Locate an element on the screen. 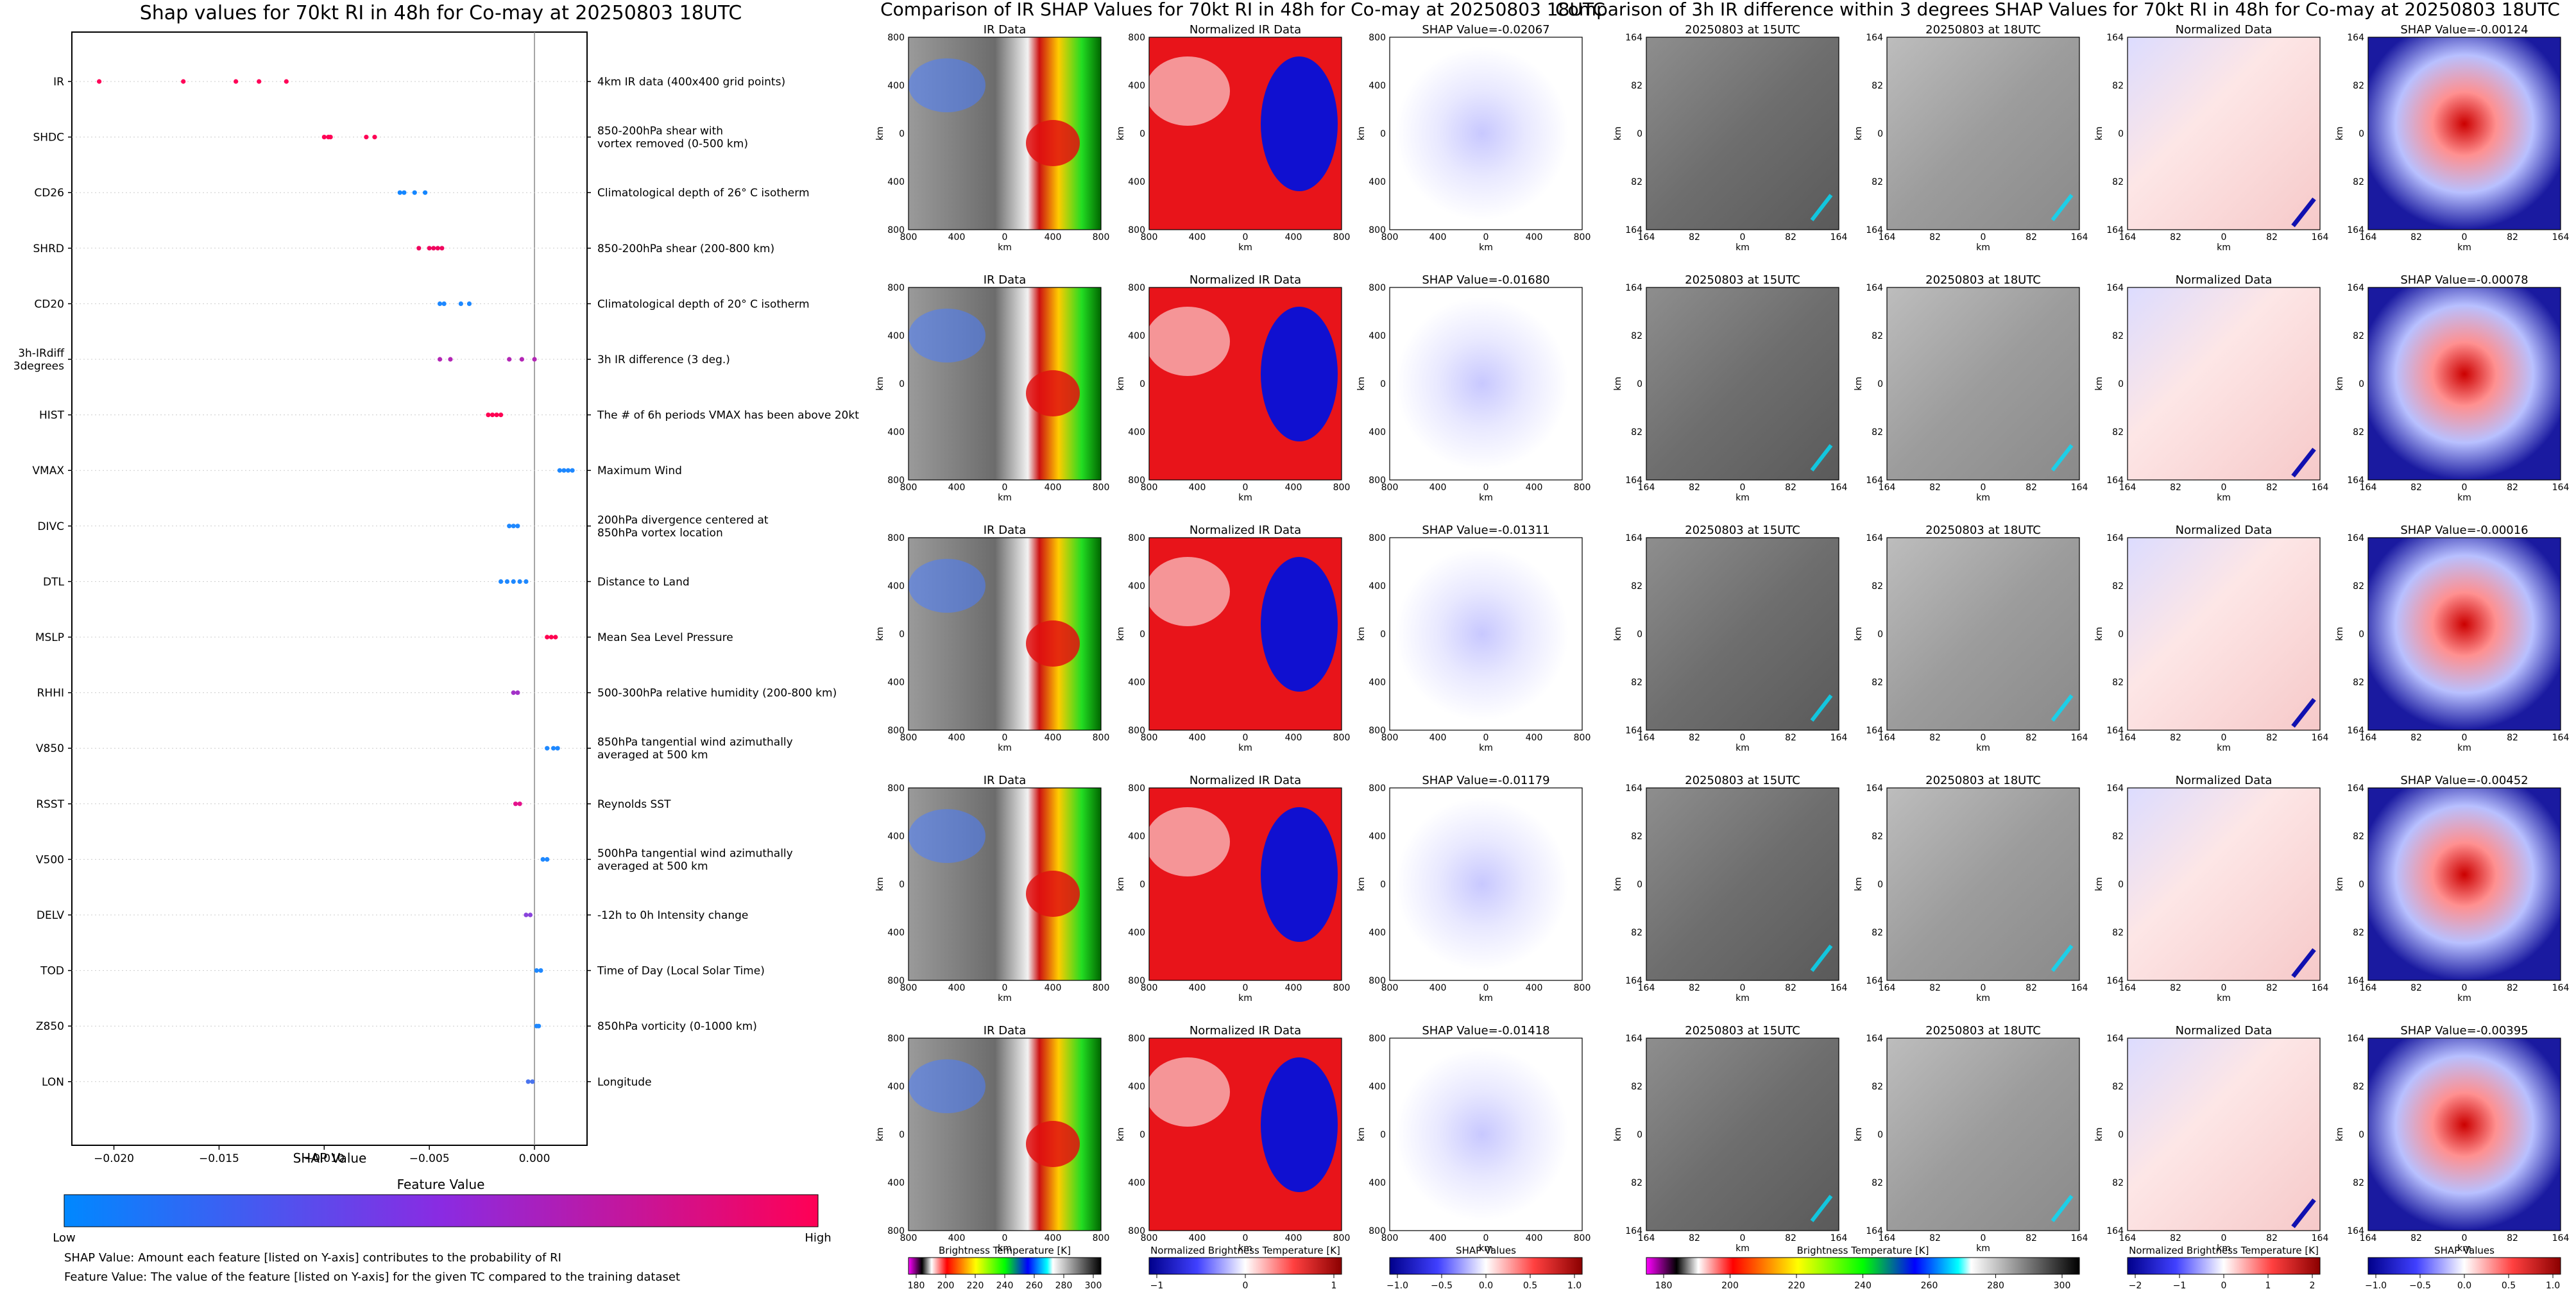 This screenshot has height=1289, width=2576. colorbar-tick-label: 200 is located at coordinates (946, 1285).